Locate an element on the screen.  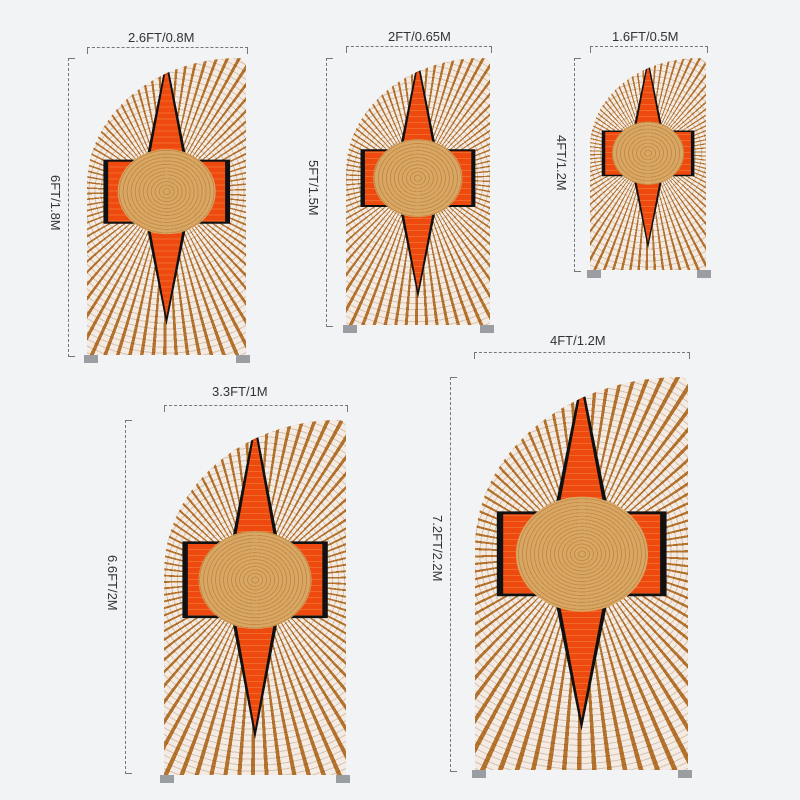
width-label: 2.6FT/0.8M is located at coordinates (161, 37).